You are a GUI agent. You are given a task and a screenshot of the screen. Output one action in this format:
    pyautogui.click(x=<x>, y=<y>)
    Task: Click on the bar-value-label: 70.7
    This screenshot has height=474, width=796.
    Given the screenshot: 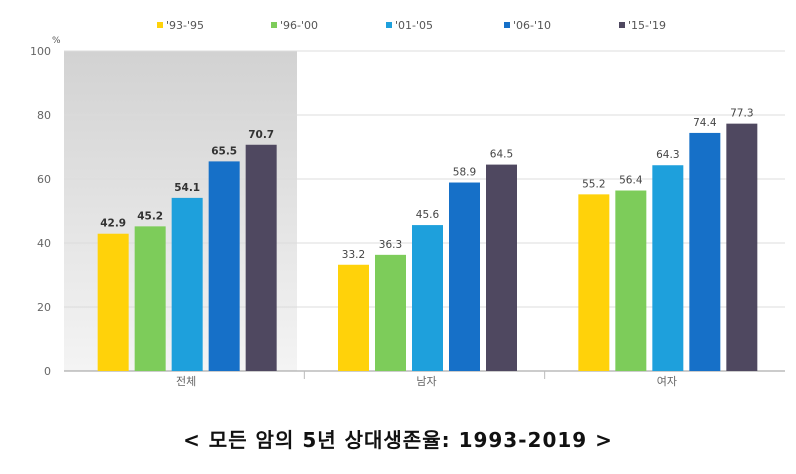 What is the action you would take?
    pyautogui.click(x=261, y=135)
    